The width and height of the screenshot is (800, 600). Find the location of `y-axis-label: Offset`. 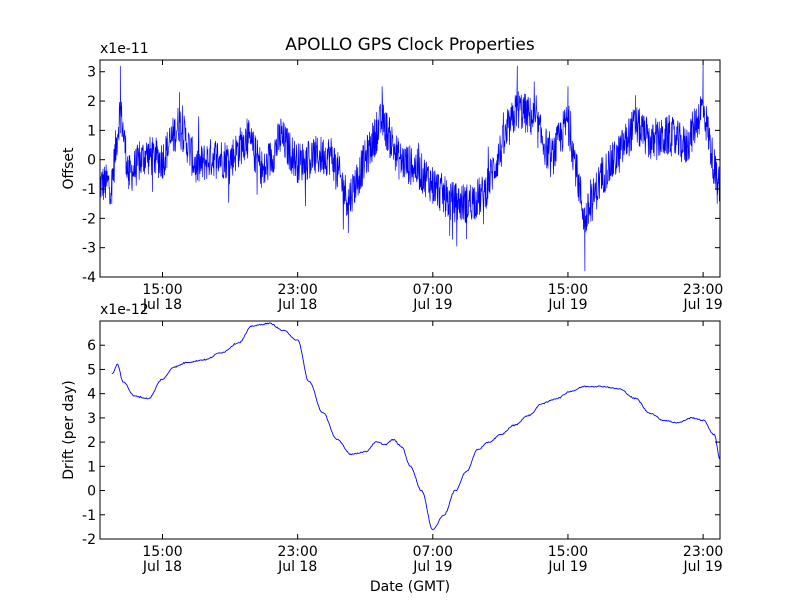

y-axis-label: Offset is located at coordinates (69, 168).